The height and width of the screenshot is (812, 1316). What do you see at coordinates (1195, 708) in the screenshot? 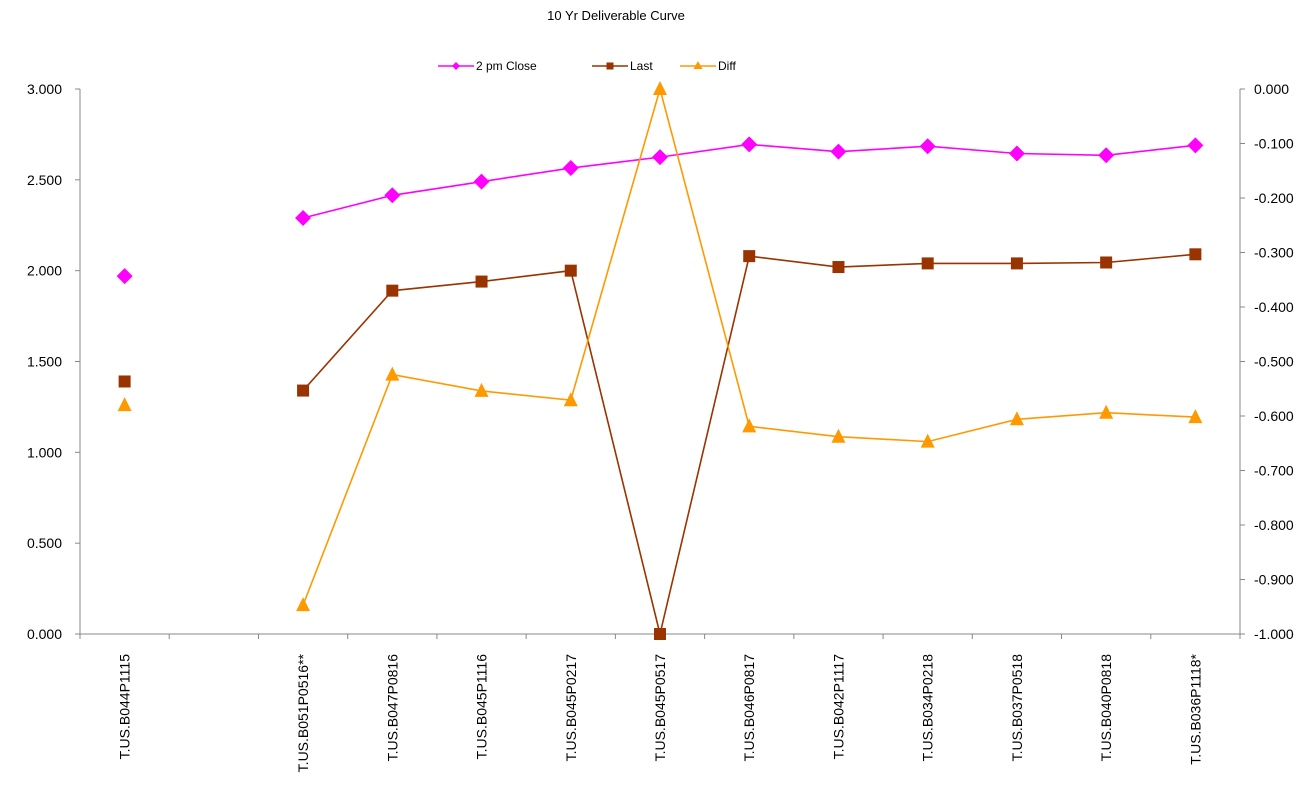
I see `x-category-label: T.US.B036P1118*` at bounding box center [1195, 708].